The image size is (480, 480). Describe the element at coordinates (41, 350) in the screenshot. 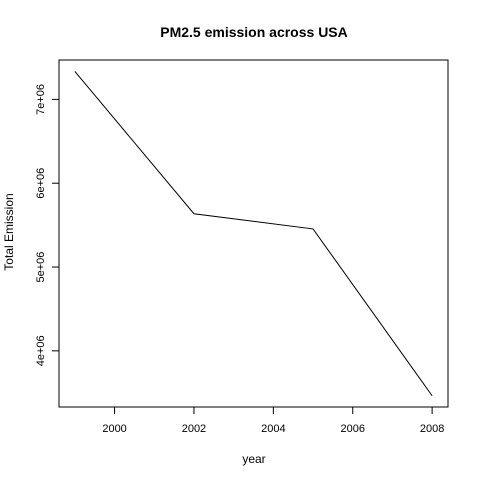

I see `y-tick-label: 4e+06` at that location.